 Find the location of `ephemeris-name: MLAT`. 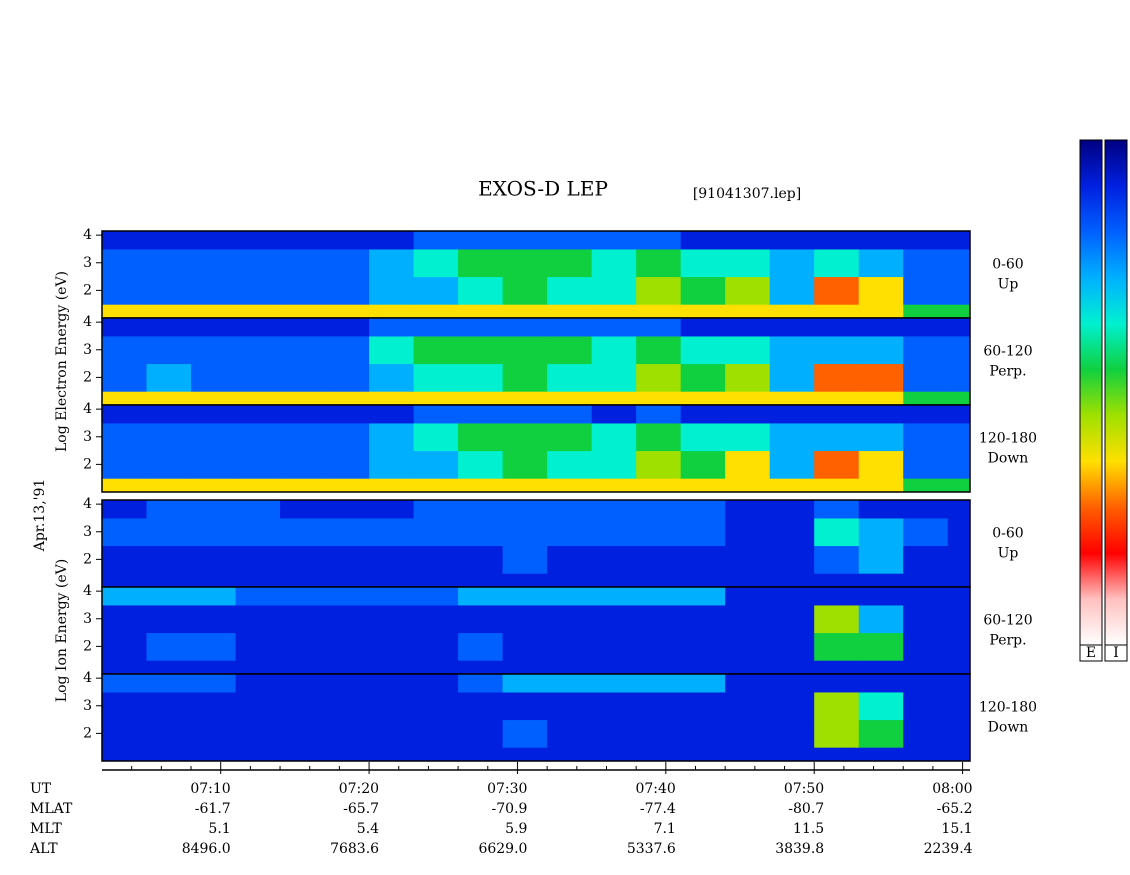

ephemeris-name: MLAT is located at coordinates (51, 809).